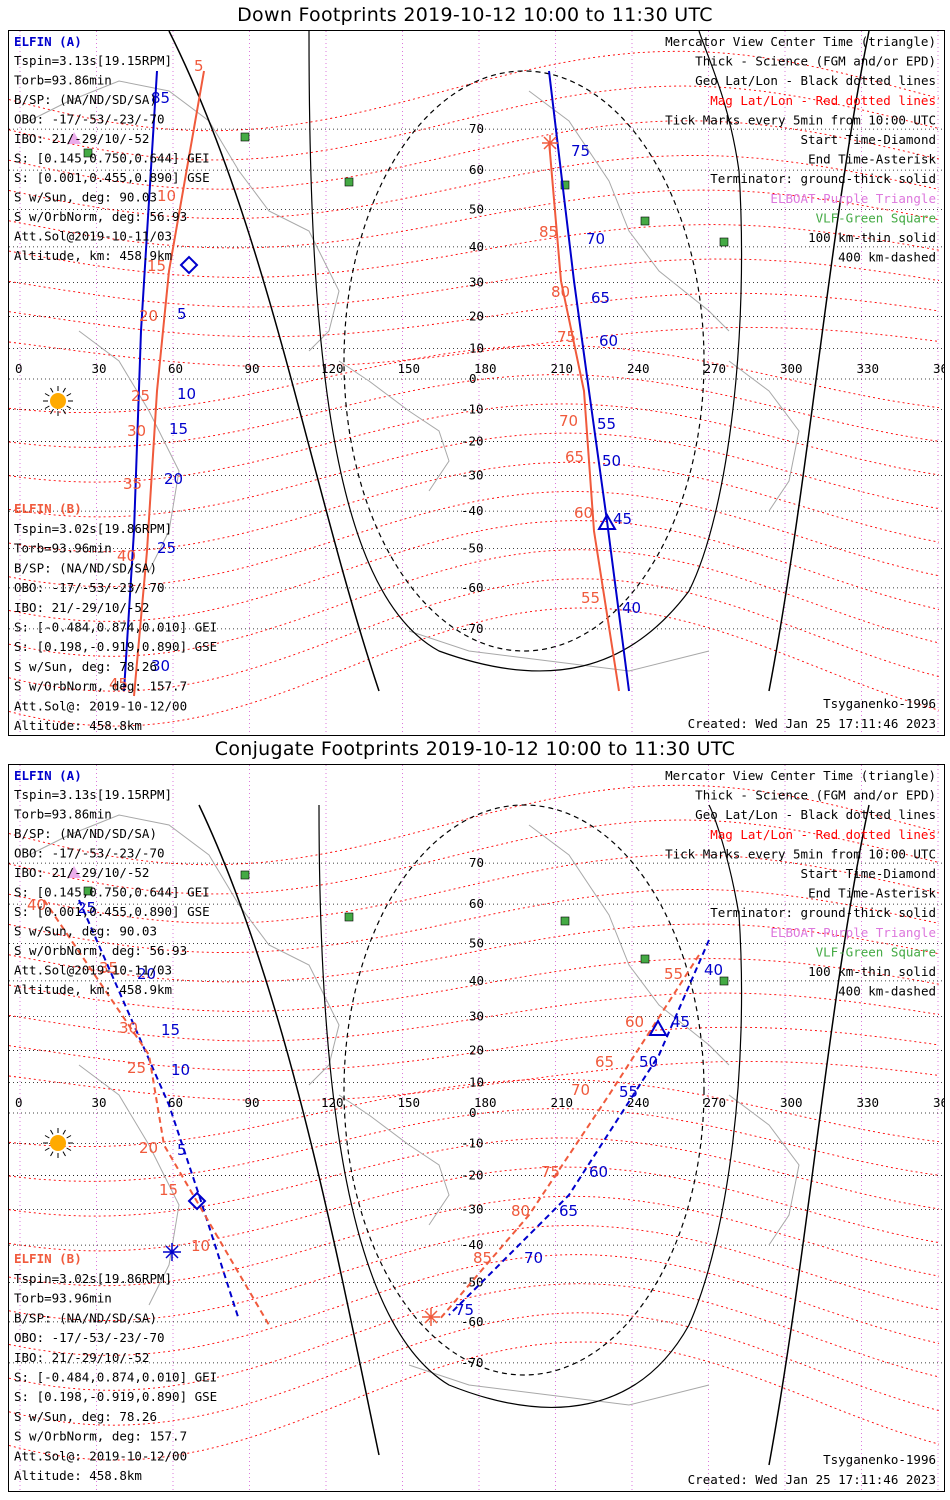 Image resolution: width=950 pixels, height=1500 pixels. I want to click on lon-tick-label: 120, so click(332, 1102).